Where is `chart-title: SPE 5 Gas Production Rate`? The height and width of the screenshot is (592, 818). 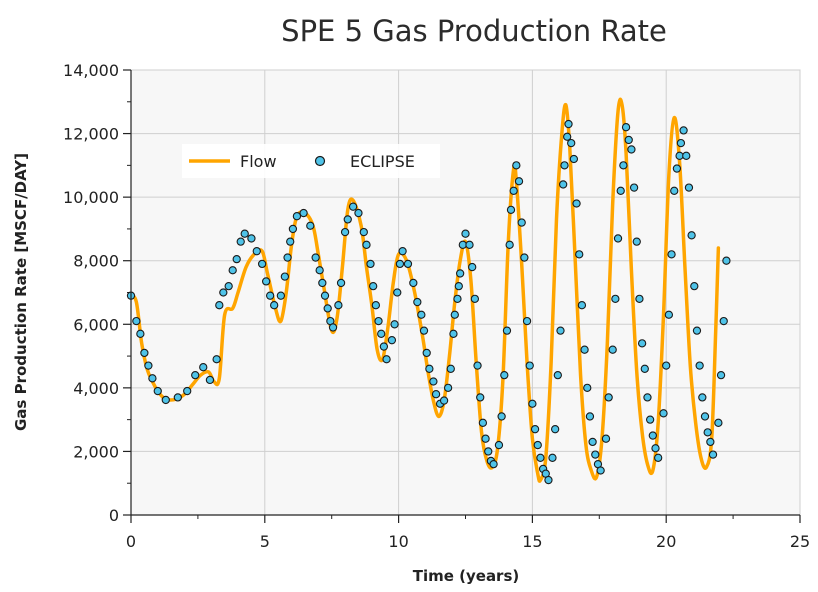 chart-title: SPE 5 Gas Production Rate is located at coordinates (474, 31).